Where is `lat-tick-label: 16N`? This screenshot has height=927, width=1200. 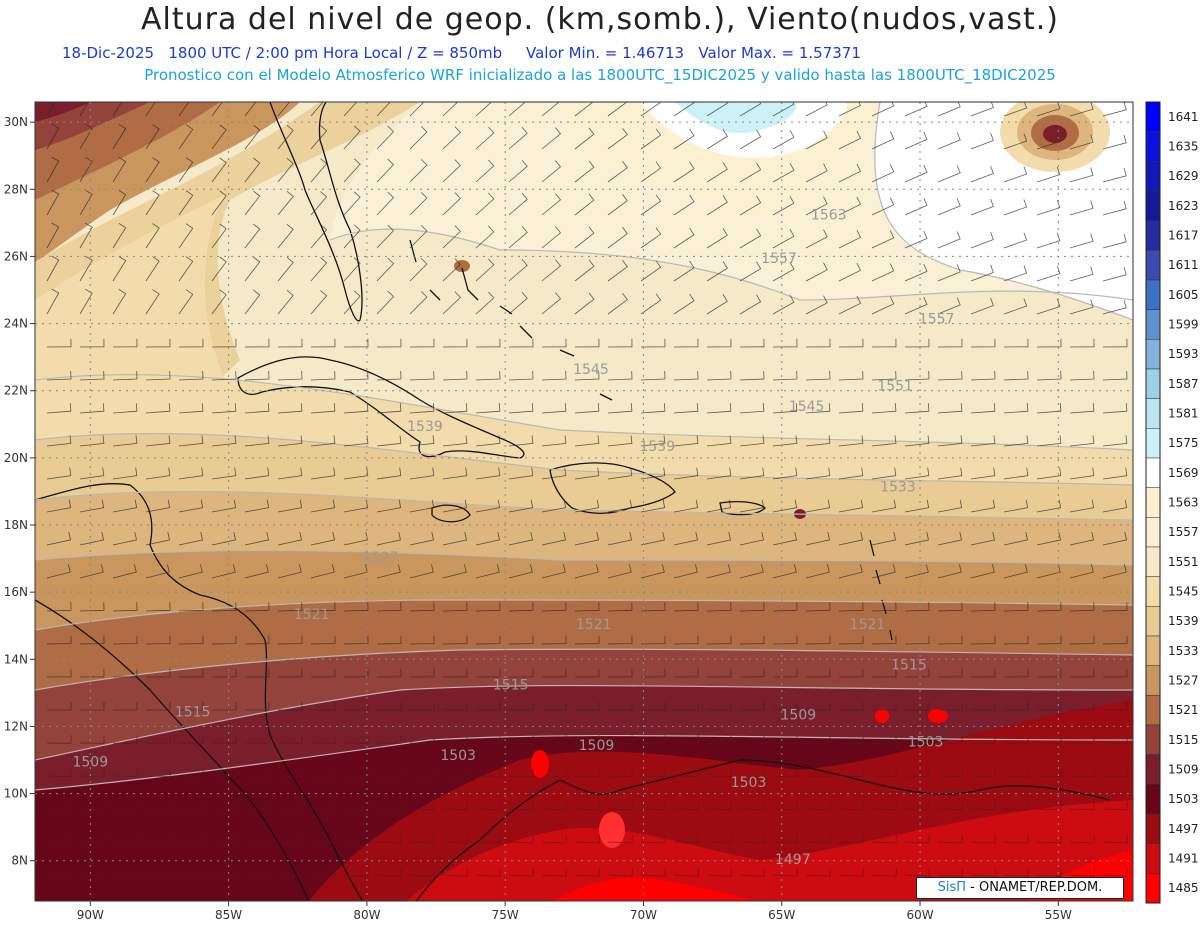 lat-tick-label: 16N is located at coordinates (16, 592).